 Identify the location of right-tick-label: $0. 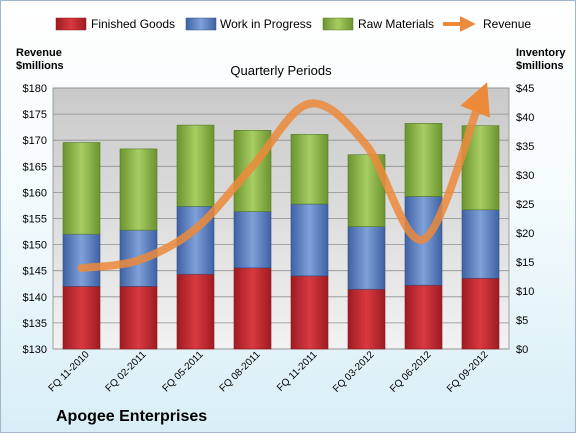
(522, 350).